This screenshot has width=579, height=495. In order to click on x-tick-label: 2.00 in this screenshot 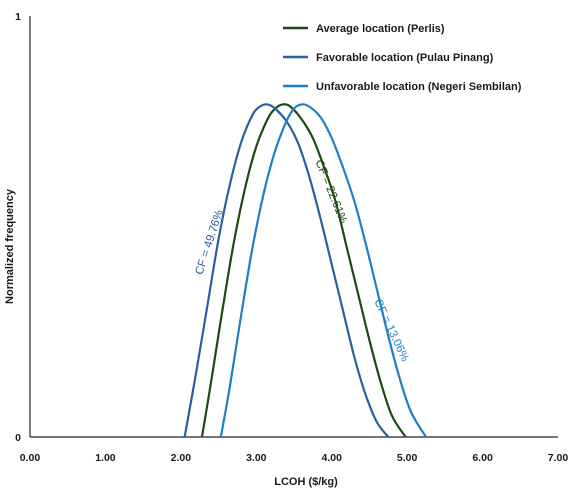, I will do `click(181, 458)`.